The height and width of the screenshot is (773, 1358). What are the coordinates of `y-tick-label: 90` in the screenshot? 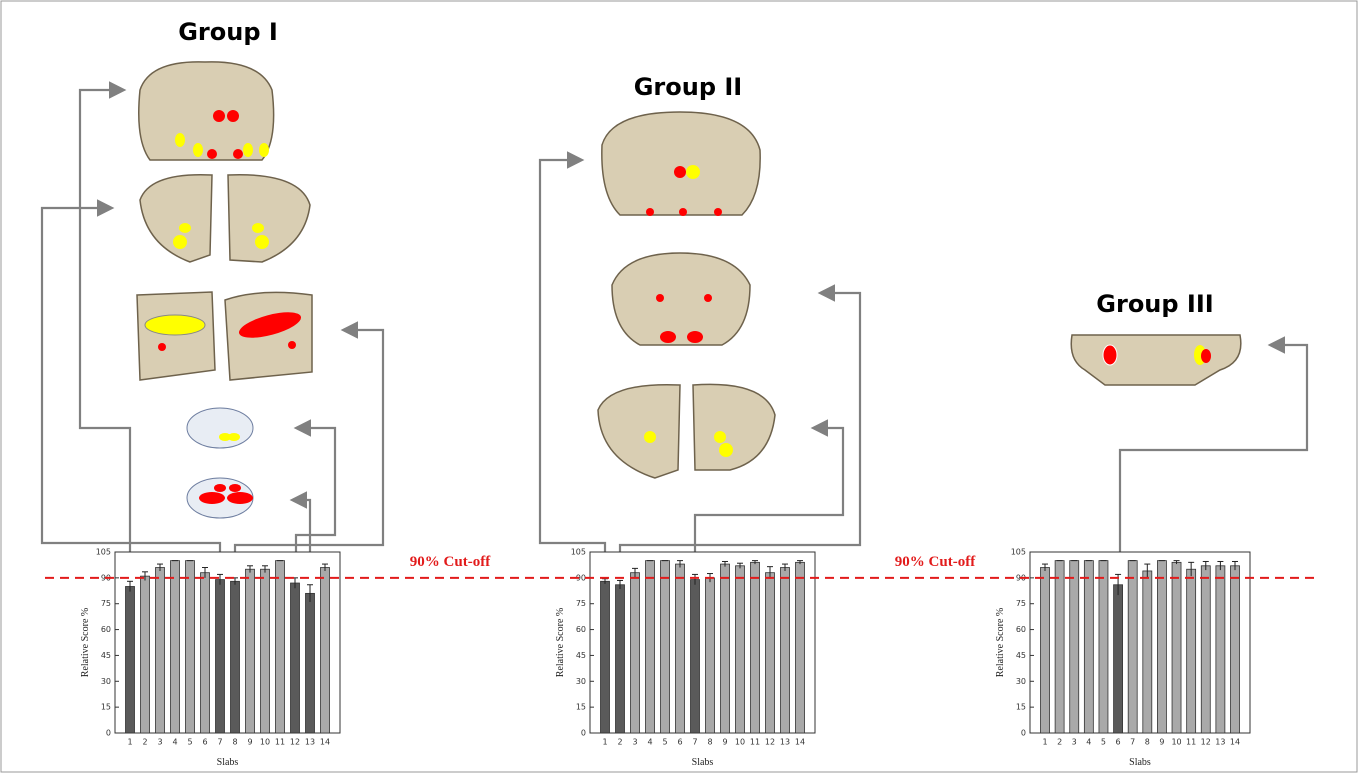 It's located at (581, 577).